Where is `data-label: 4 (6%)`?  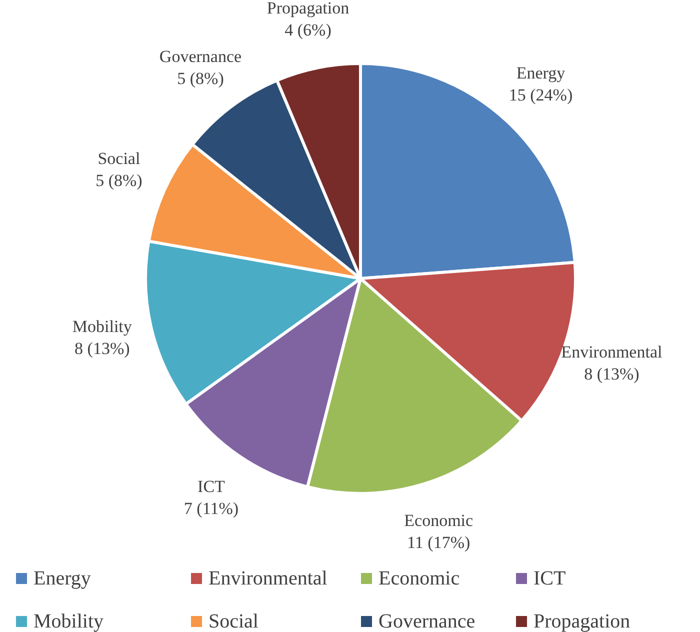
data-label: 4 (6%) is located at coordinates (308, 30).